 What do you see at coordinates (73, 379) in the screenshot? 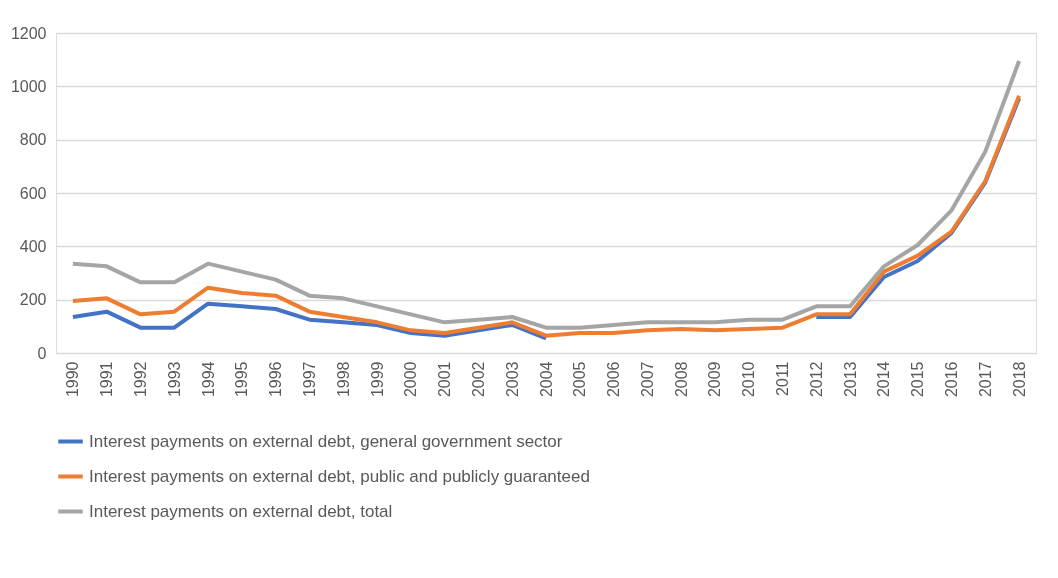
I see `x-tick-label: 1990` at bounding box center [73, 379].